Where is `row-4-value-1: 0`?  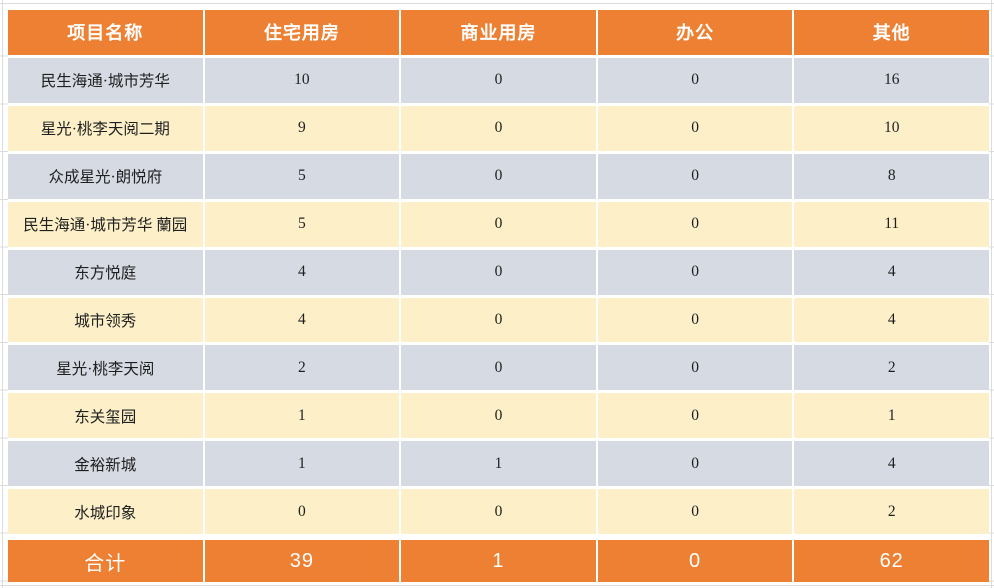 row-4-value-1: 0 is located at coordinates (498, 272).